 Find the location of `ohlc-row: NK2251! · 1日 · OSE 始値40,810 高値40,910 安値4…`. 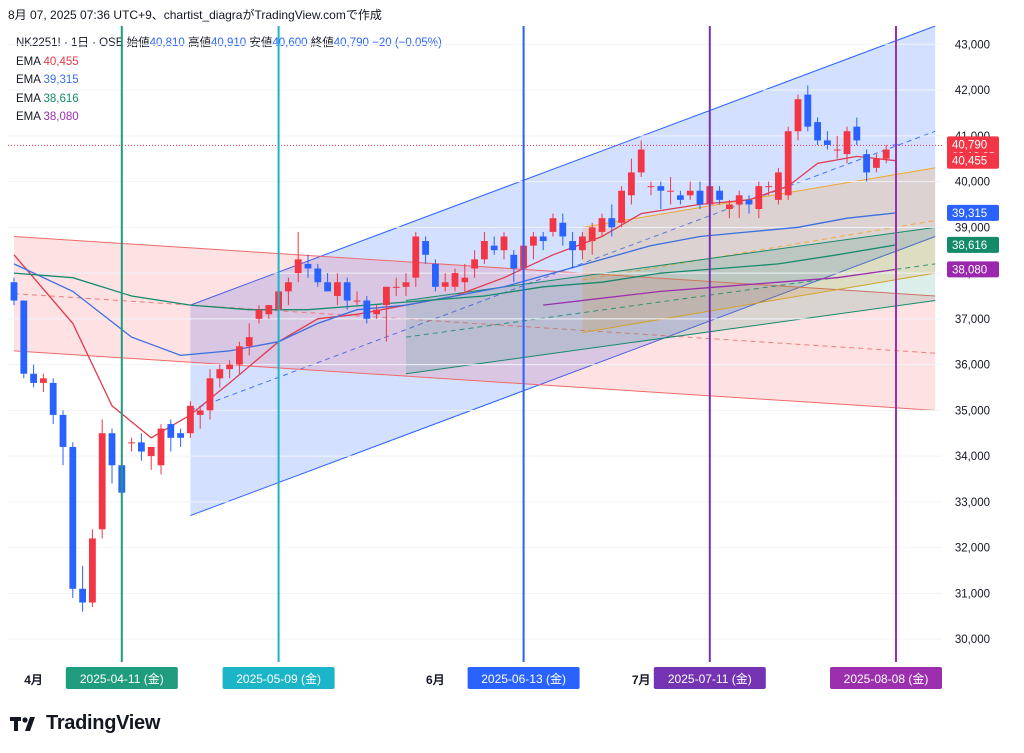

ohlc-row: NK2251! · 1日 · OSE 始値40,810 高値40,910 安値4… is located at coordinates (229, 43).